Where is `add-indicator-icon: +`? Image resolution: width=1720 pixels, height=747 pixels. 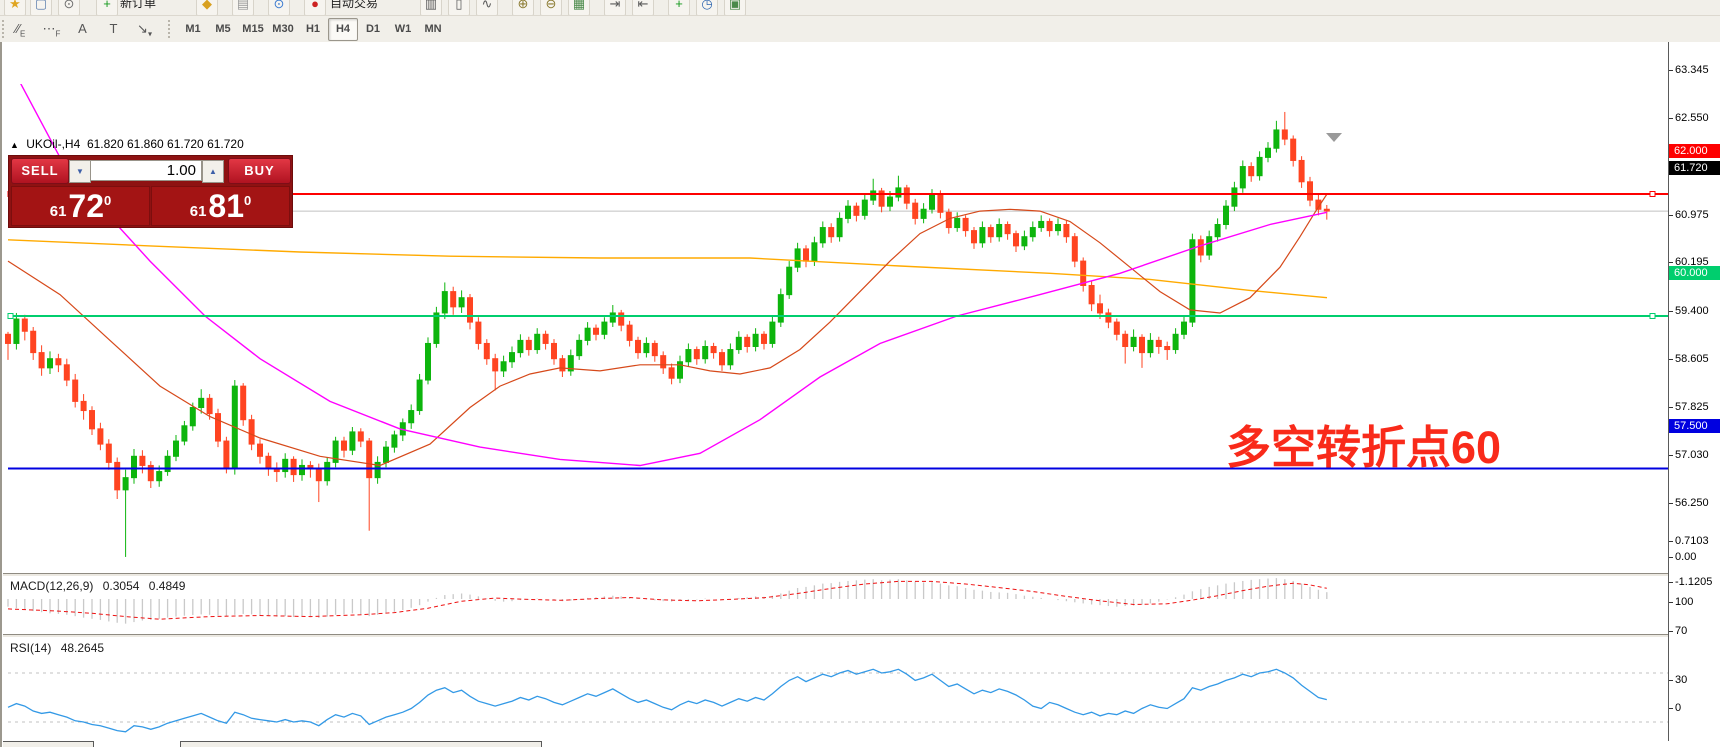
add-indicator-icon: + is located at coordinates (679, 7).